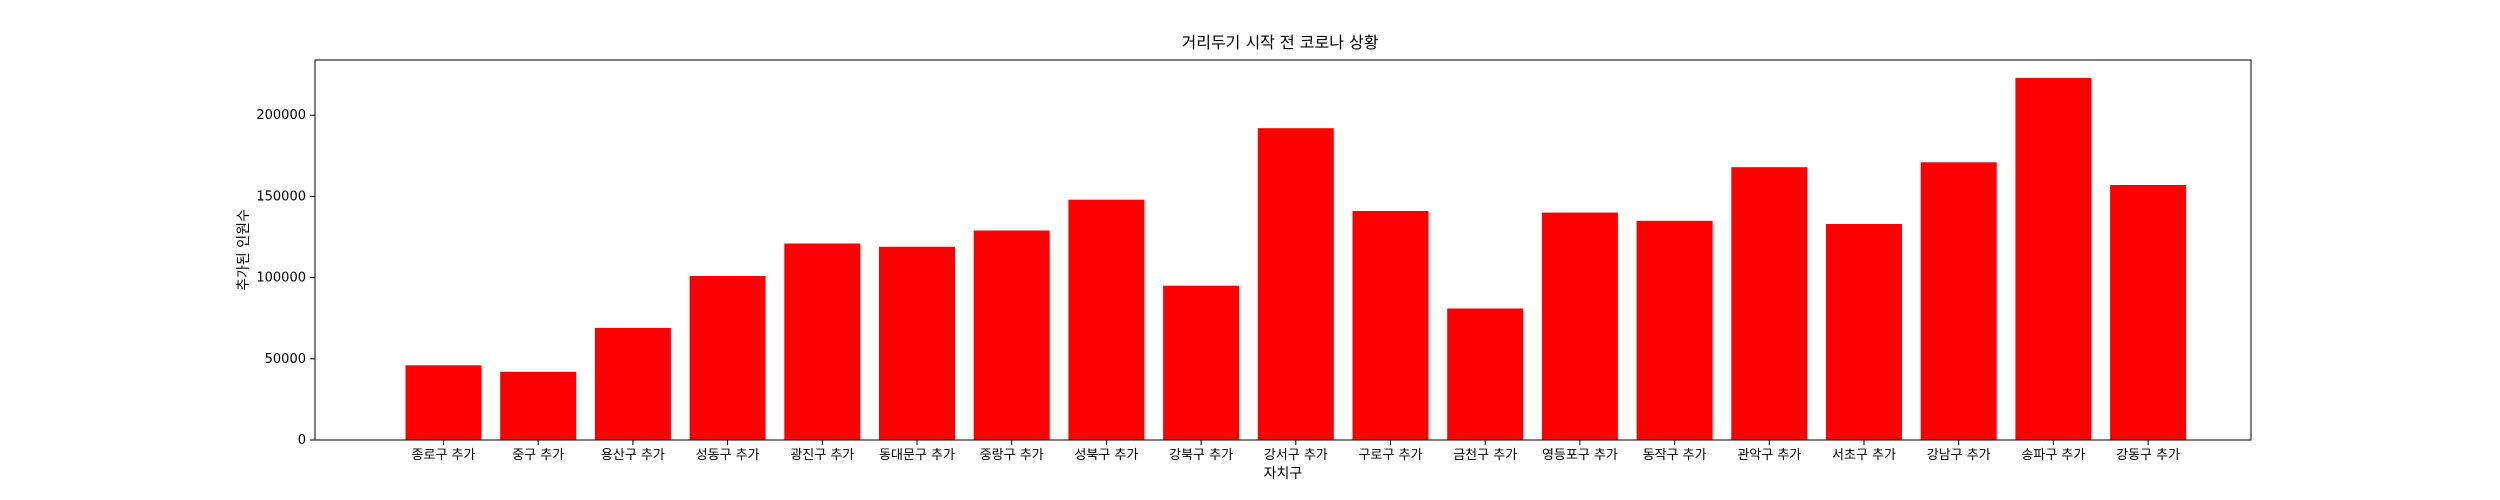  What do you see at coordinates (2053, 455) in the screenshot?
I see `x-tick-label: 송파구 추가` at bounding box center [2053, 455].